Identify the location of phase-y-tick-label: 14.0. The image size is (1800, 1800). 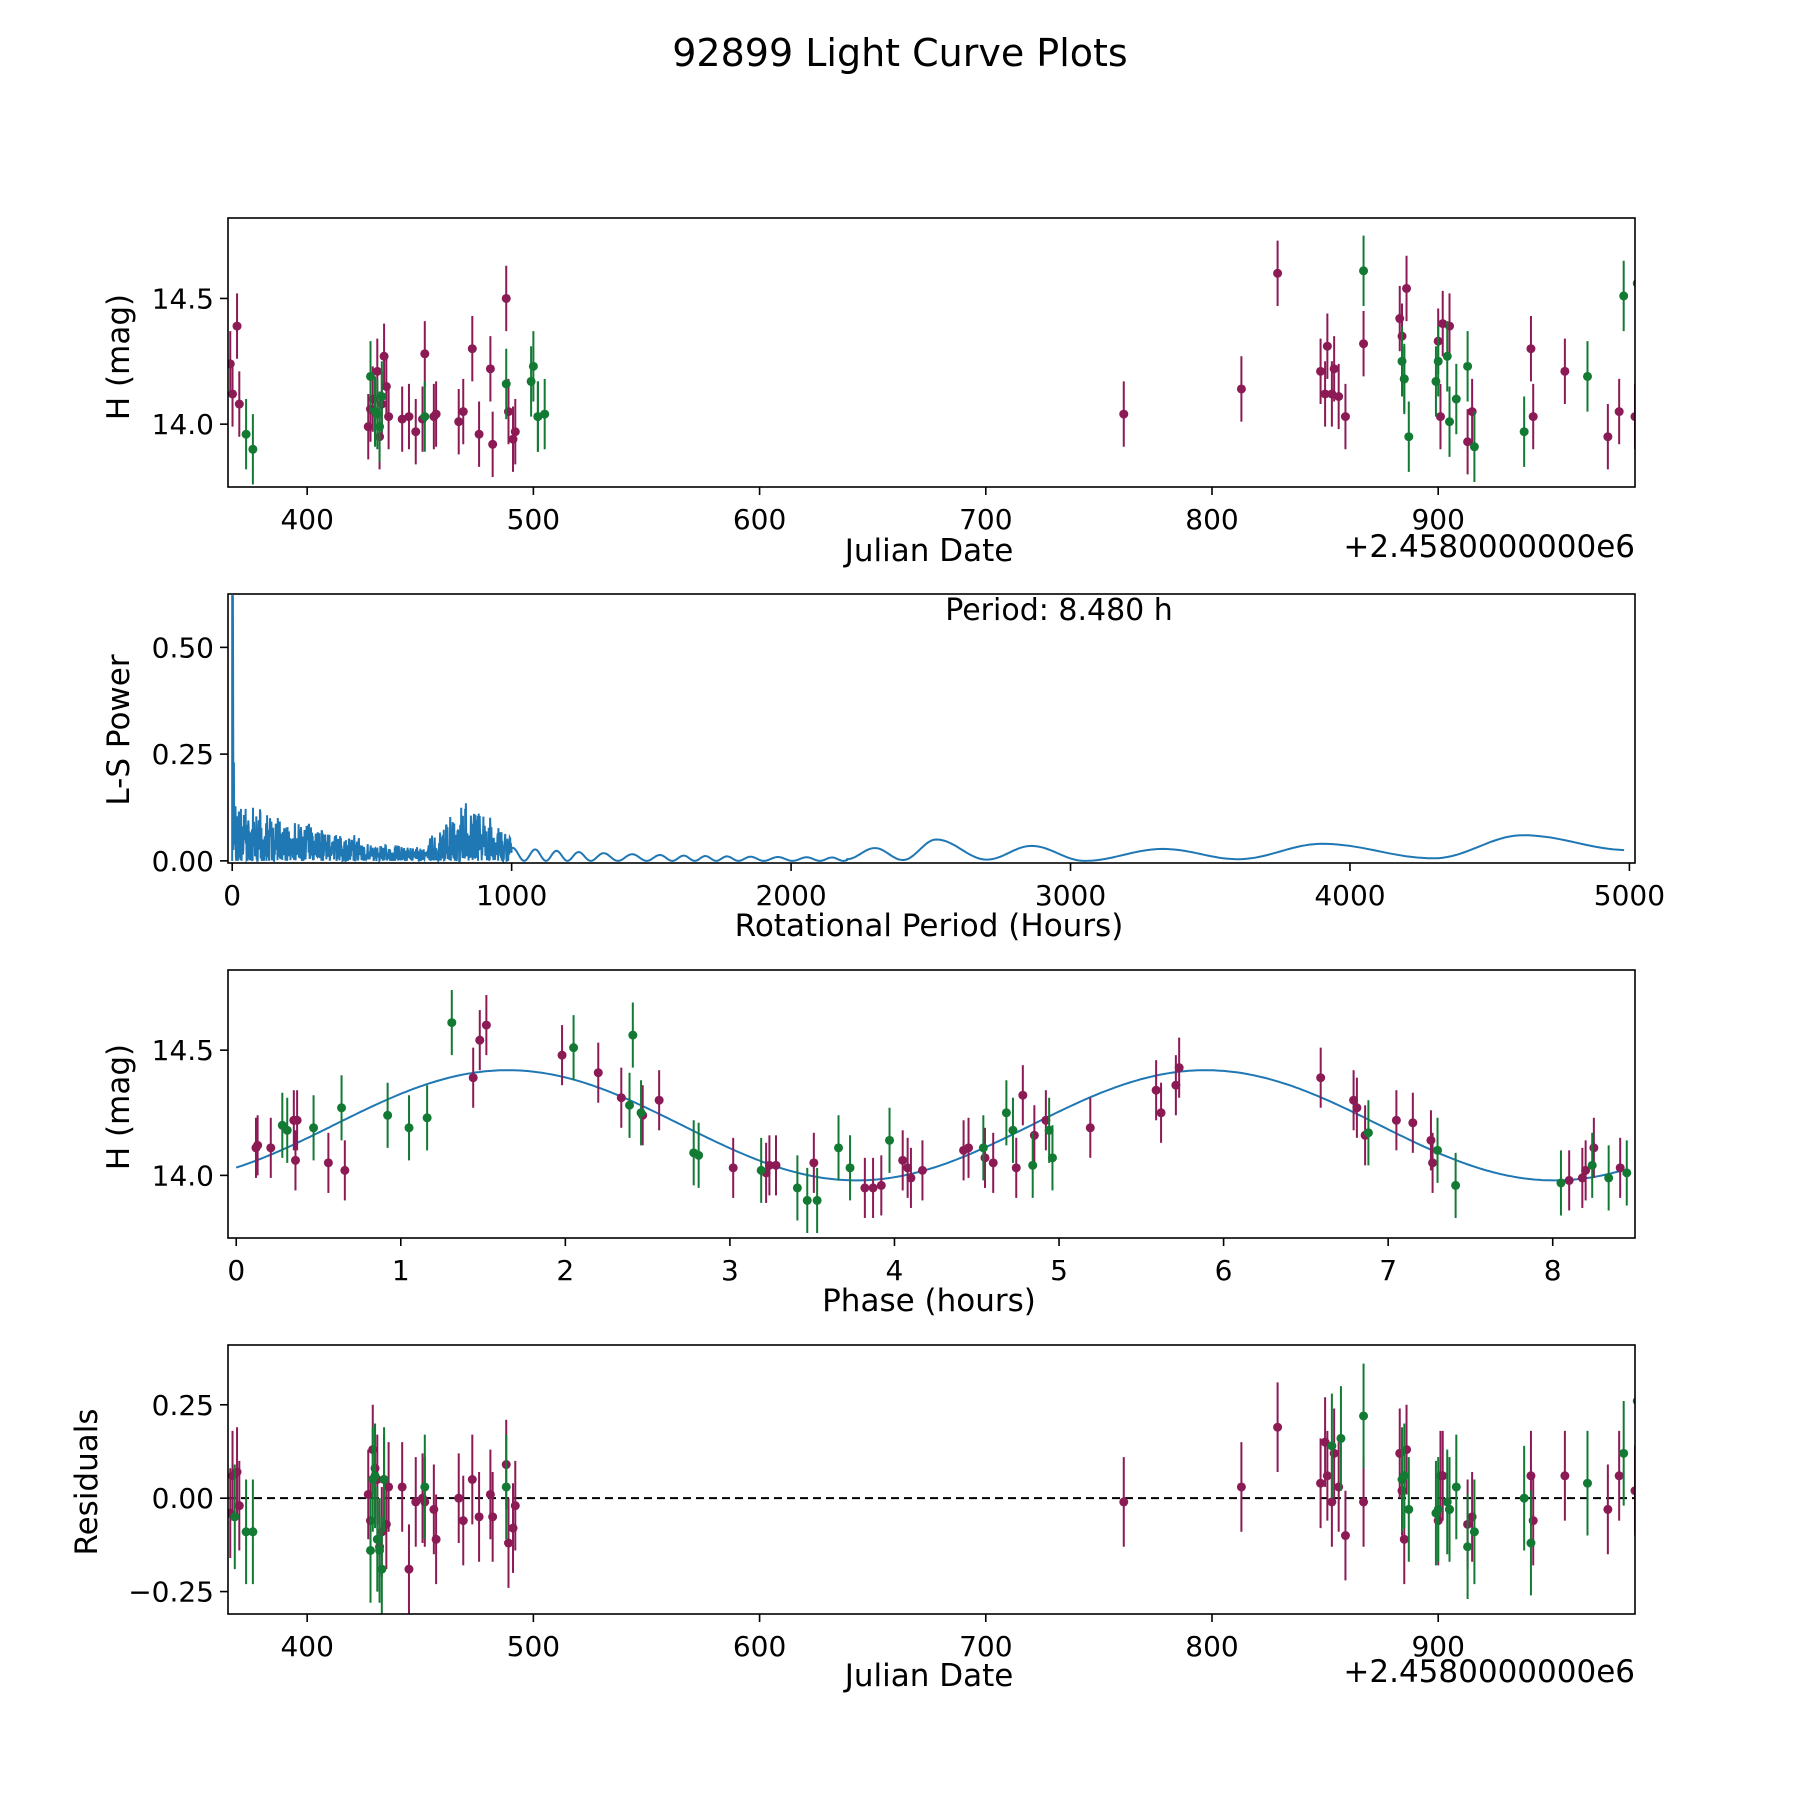
(183, 1175).